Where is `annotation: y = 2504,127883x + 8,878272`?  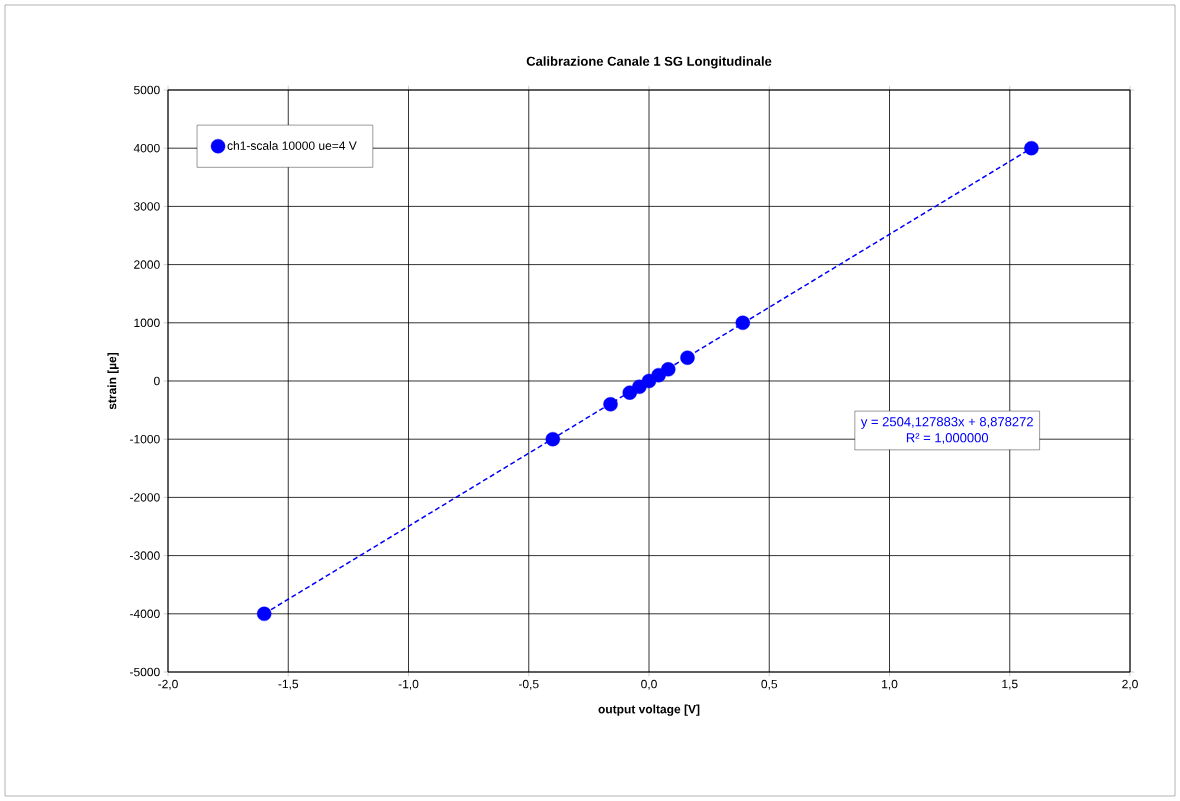 annotation: y = 2504,127883x + 8,878272 is located at coordinates (946, 423).